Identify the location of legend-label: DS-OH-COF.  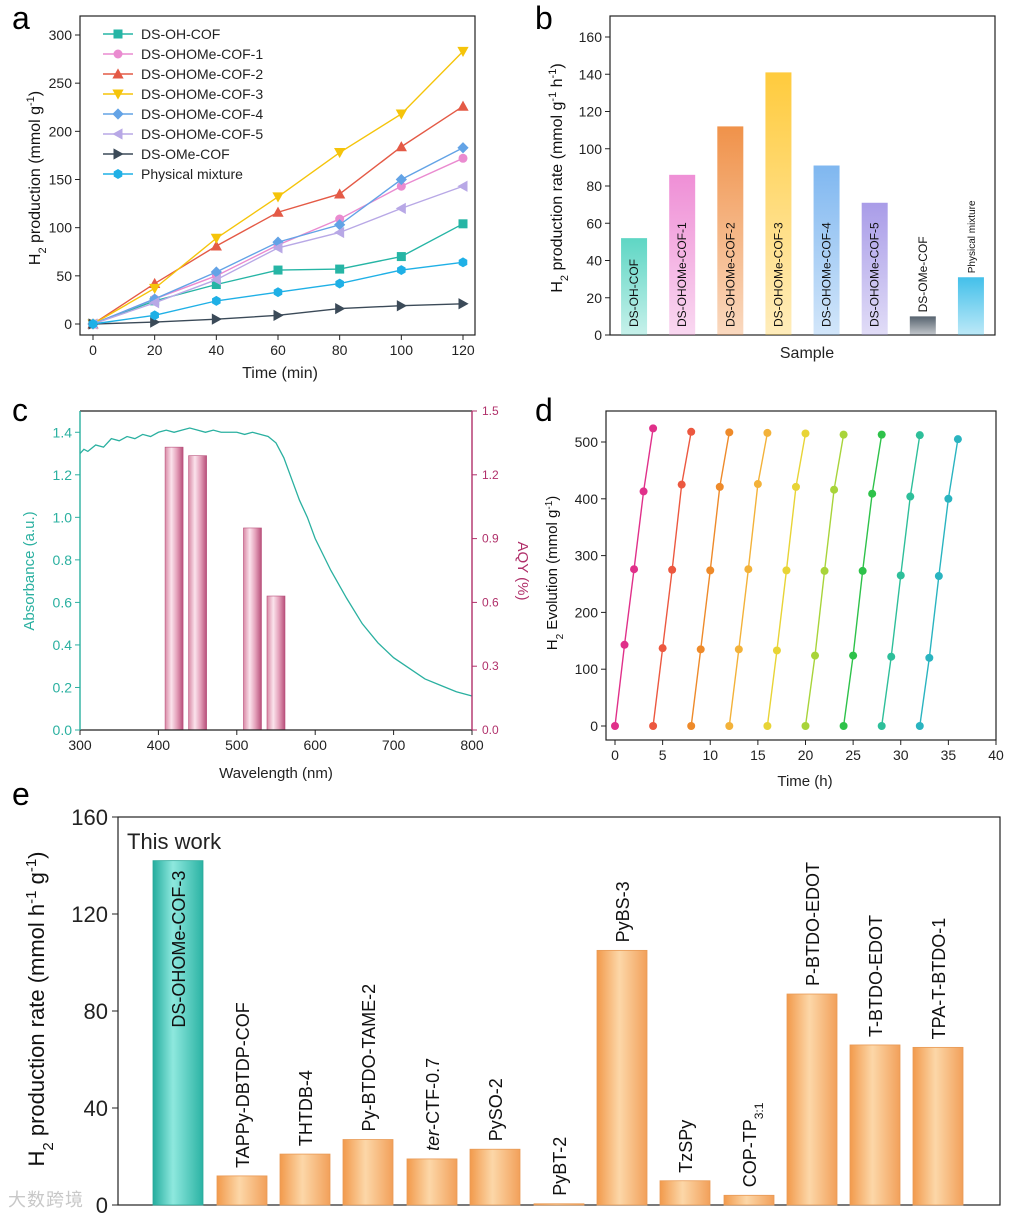
(180, 34).